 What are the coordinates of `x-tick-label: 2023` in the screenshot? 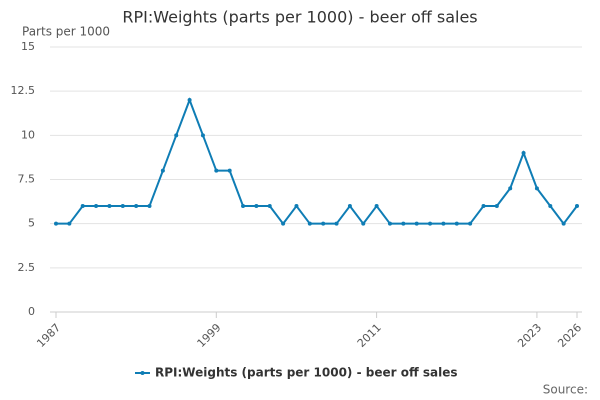 It's located at (529, 335).